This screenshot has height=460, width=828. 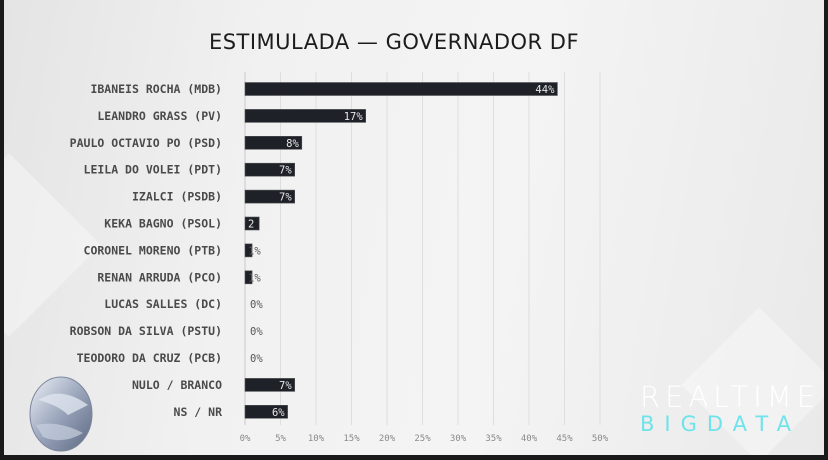 I want to click on x-tick-label: 15%, so click(x=351, y=439).